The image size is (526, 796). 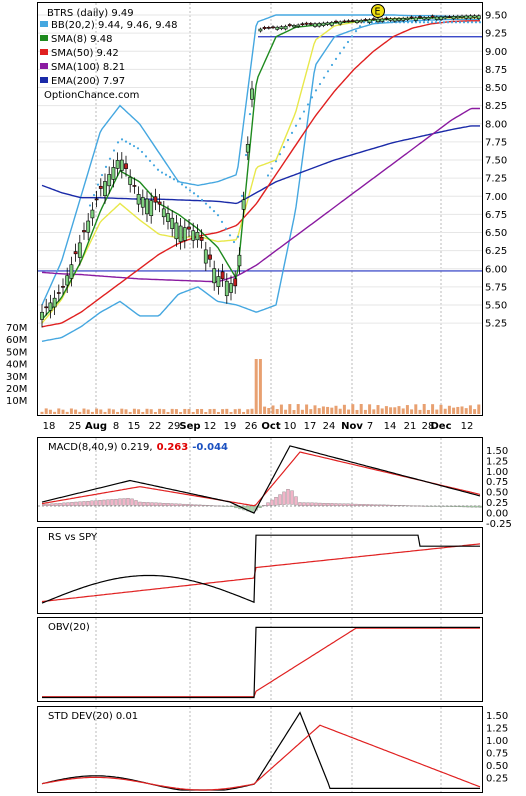 What do you see at coordinates (410, 426) in the screenshot?
I see `x-axis-tick: 21` at bounding box center [410, 426].